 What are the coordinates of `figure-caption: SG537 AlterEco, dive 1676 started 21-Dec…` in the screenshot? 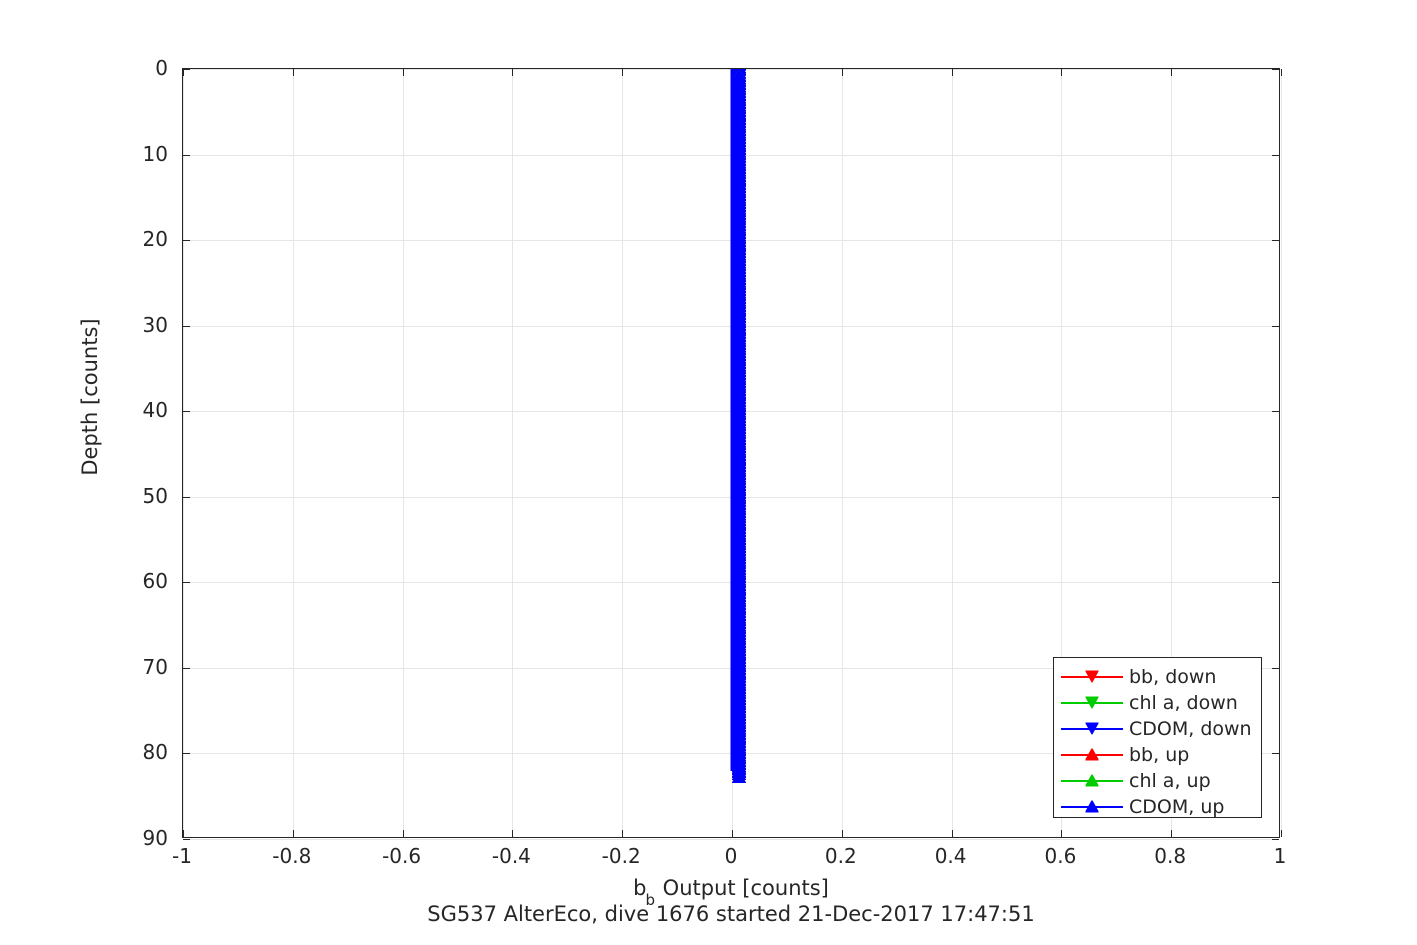 It's located at (731, 914).